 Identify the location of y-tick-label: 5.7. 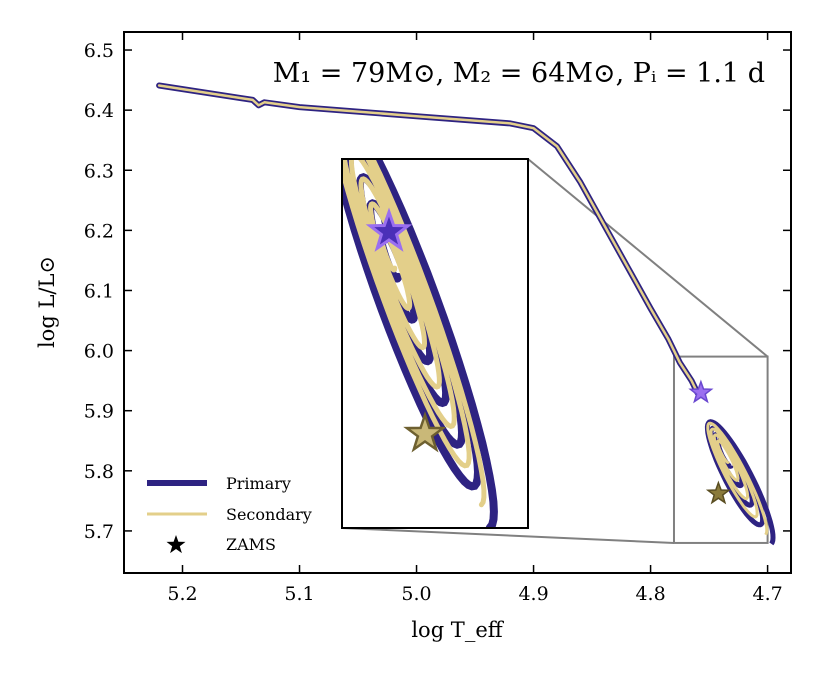
(99, 532).